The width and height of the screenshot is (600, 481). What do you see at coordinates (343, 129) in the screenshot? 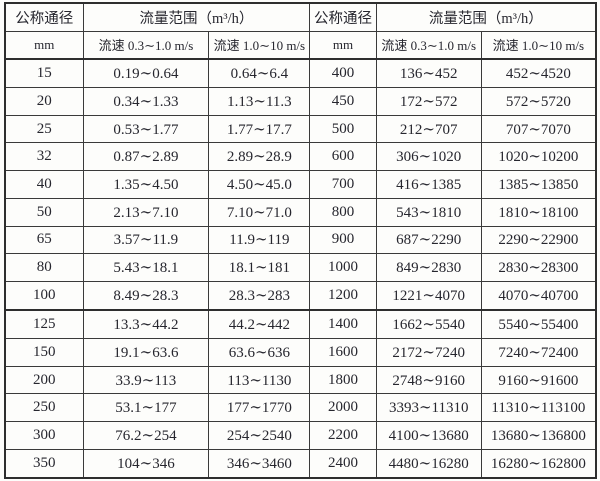
I see `nominal-diameter-cell: 500` at bounding box center [343, 129].